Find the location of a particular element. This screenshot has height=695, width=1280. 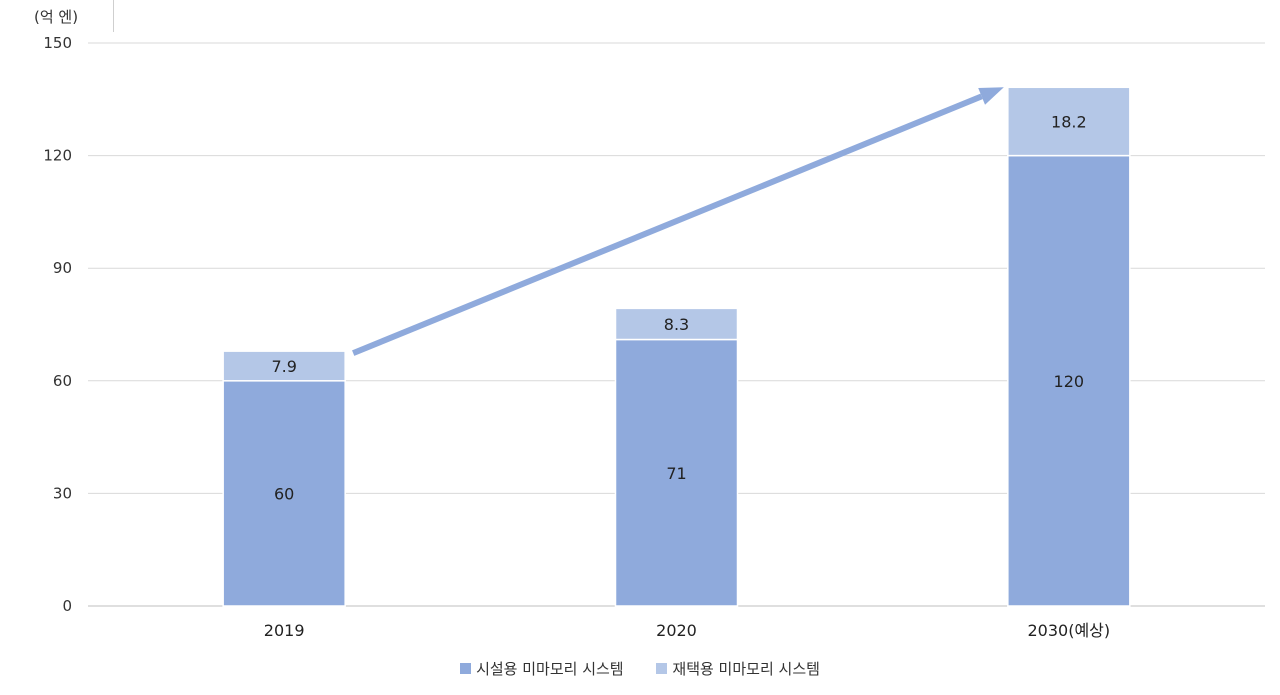

data-label-home-1: 8.3 is located at coordinates (676, 324).